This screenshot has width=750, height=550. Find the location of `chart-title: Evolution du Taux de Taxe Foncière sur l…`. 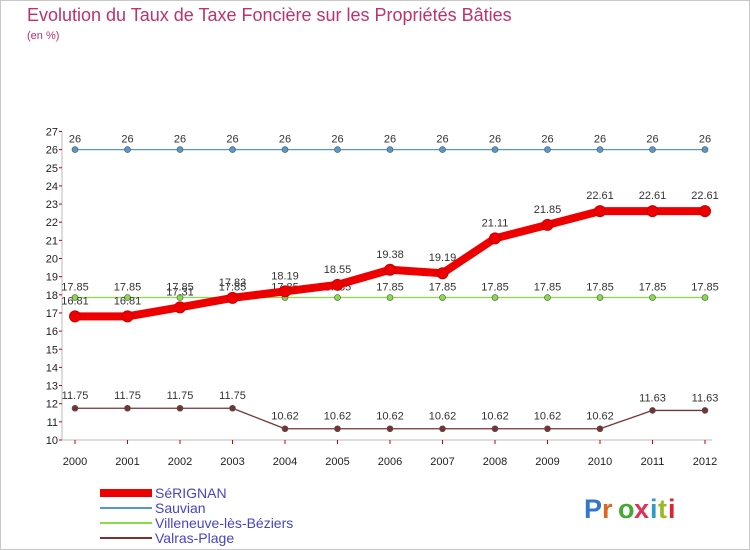

chart-title: Evolution du Taux de Taxe Foncière sur l… is located at coordinates (269, 15).